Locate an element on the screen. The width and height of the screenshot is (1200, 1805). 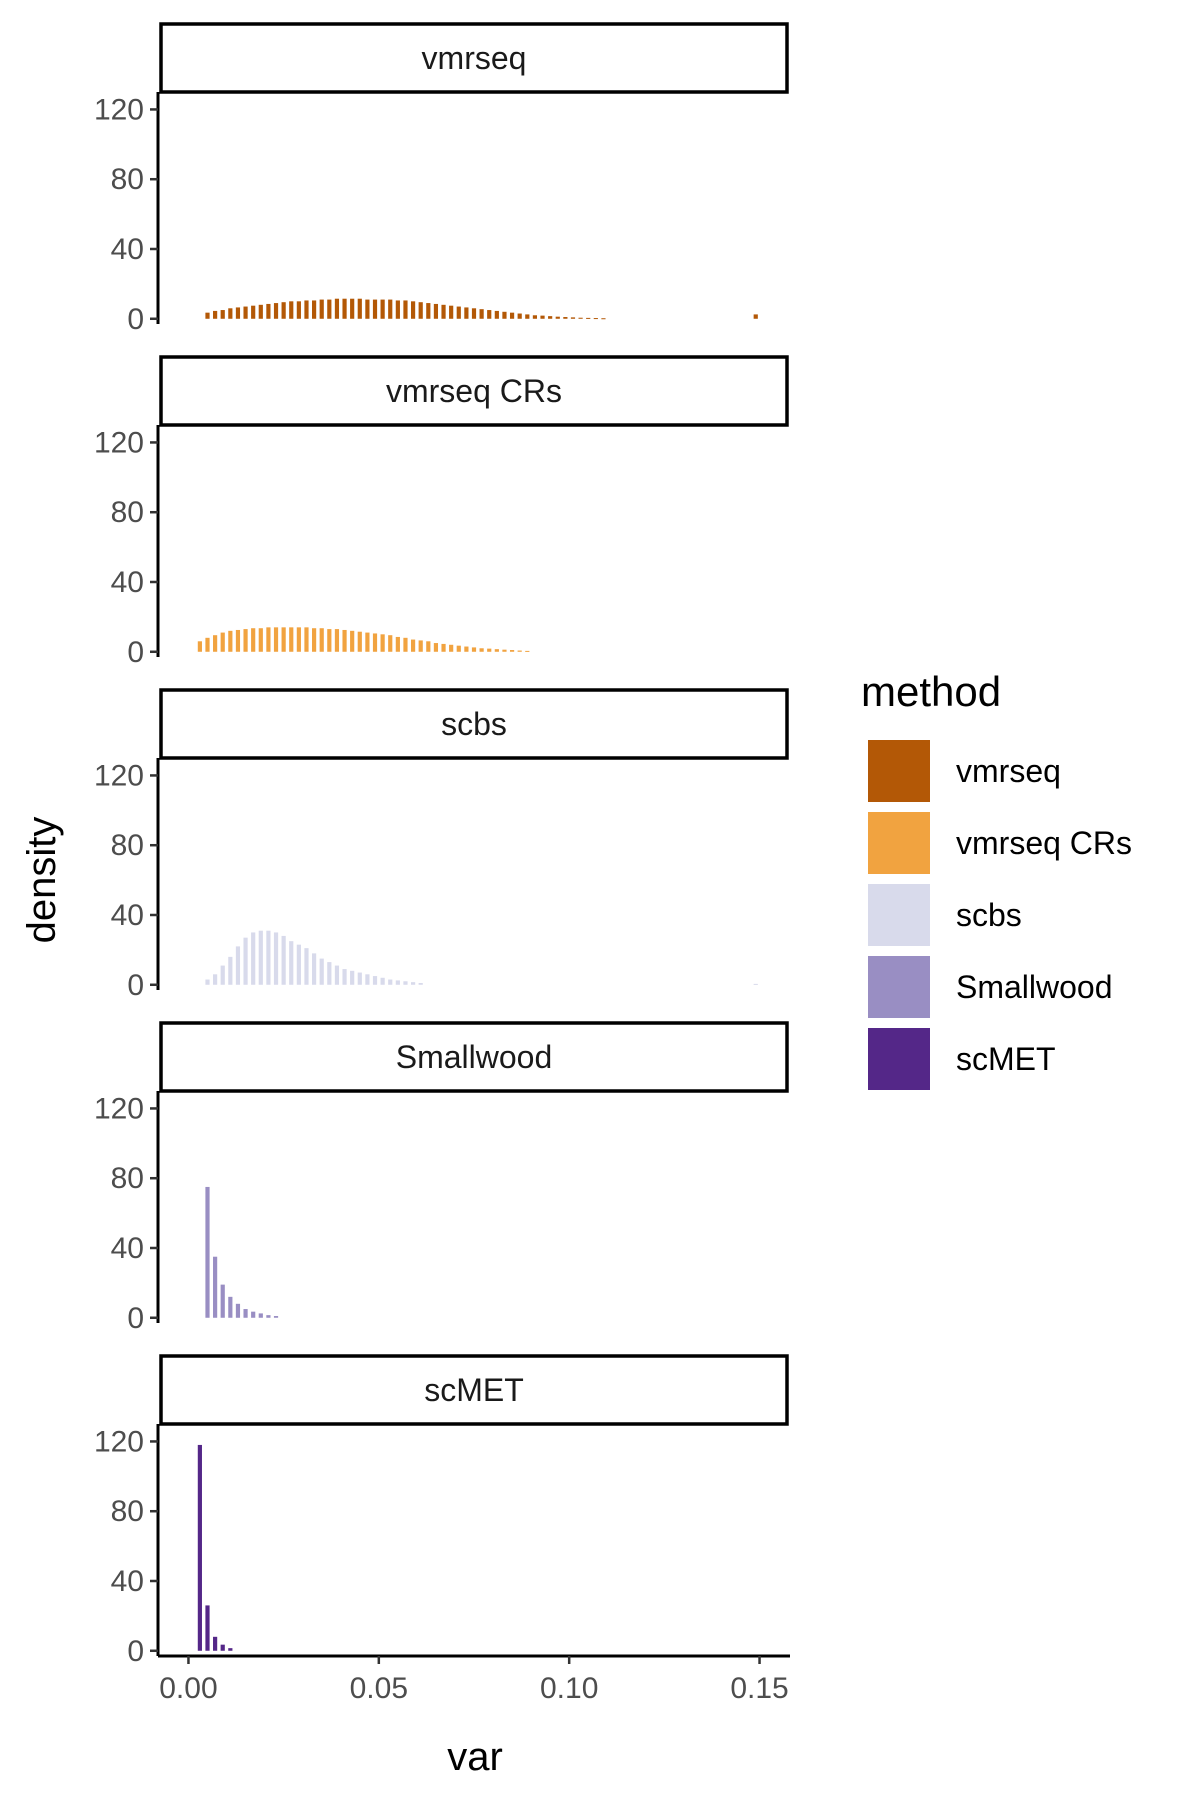
legend-label: Smallwood is located at coordinates (1034, 987).